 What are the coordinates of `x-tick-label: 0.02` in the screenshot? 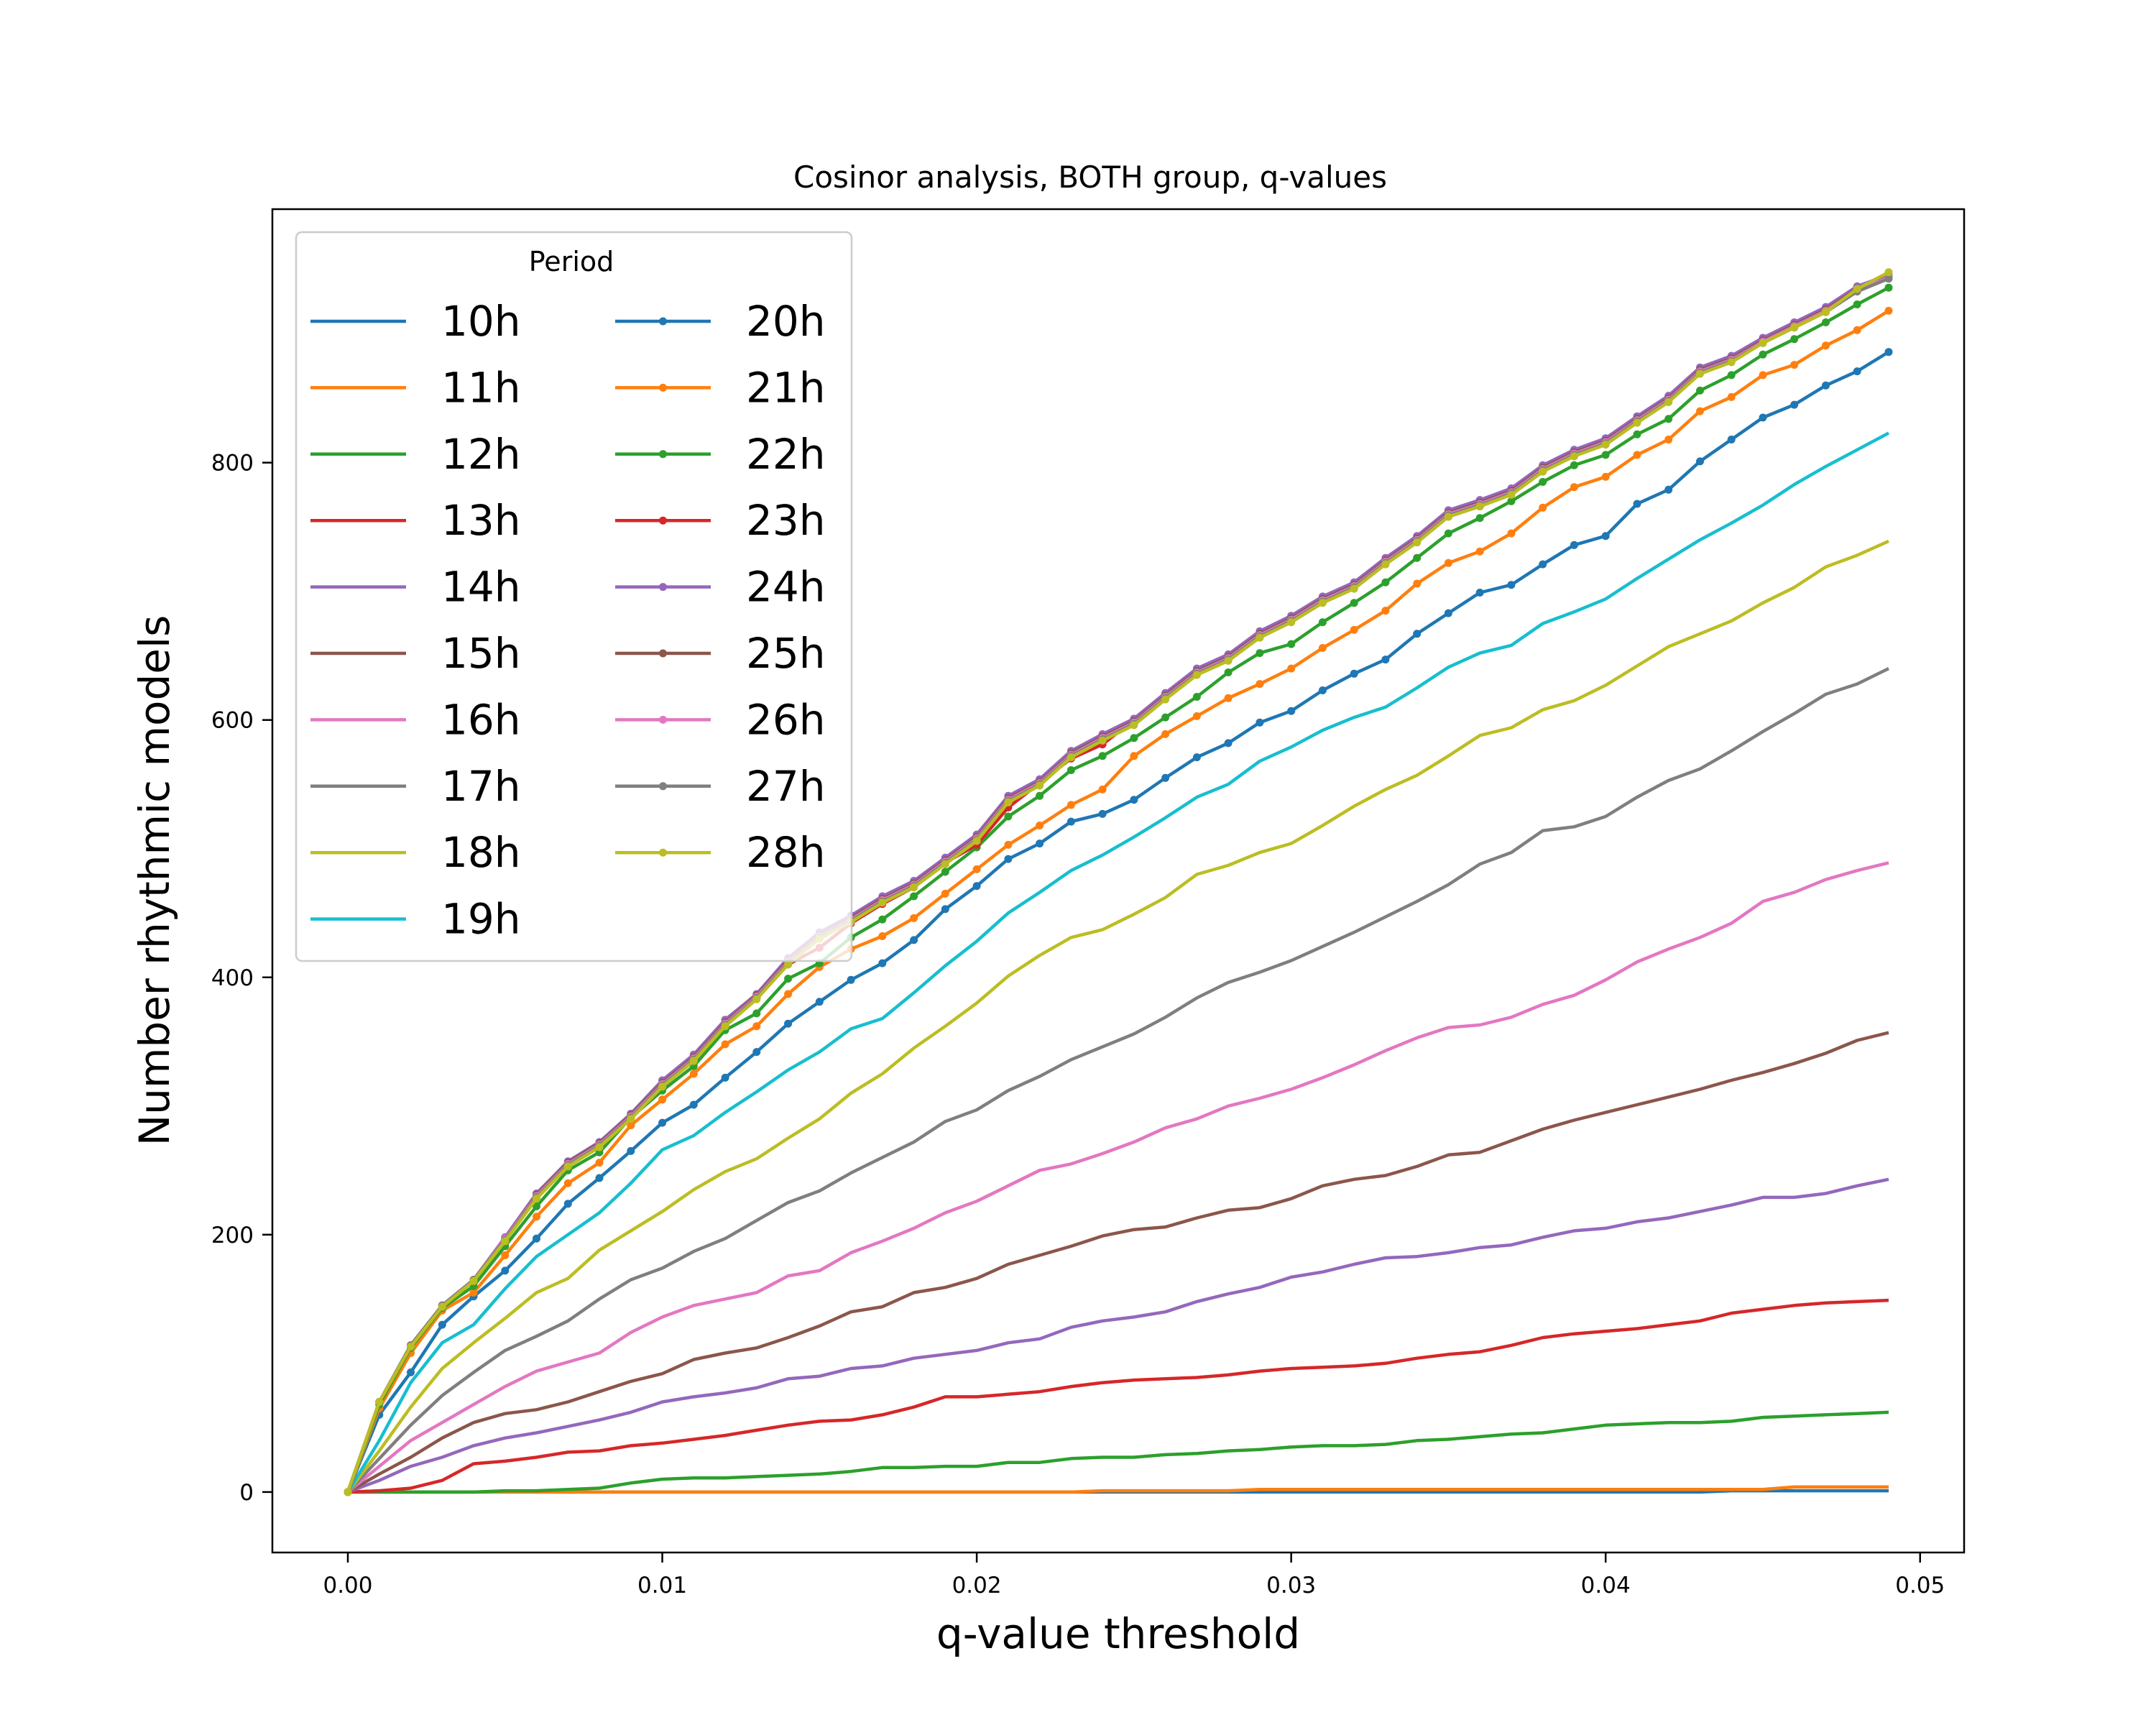 It's located at (977, 1585).